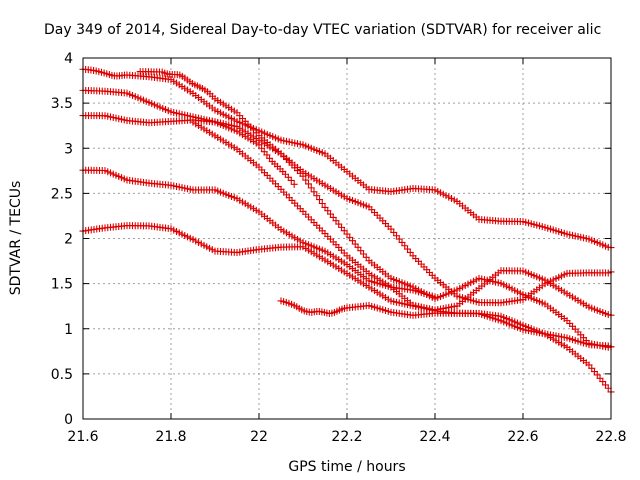 Image resolution: width=640 pixels, height=480 pixels. Describe the element at coordinates (62, 375) in the screenshot. I see `y-tick-label: 0.5` at that location.